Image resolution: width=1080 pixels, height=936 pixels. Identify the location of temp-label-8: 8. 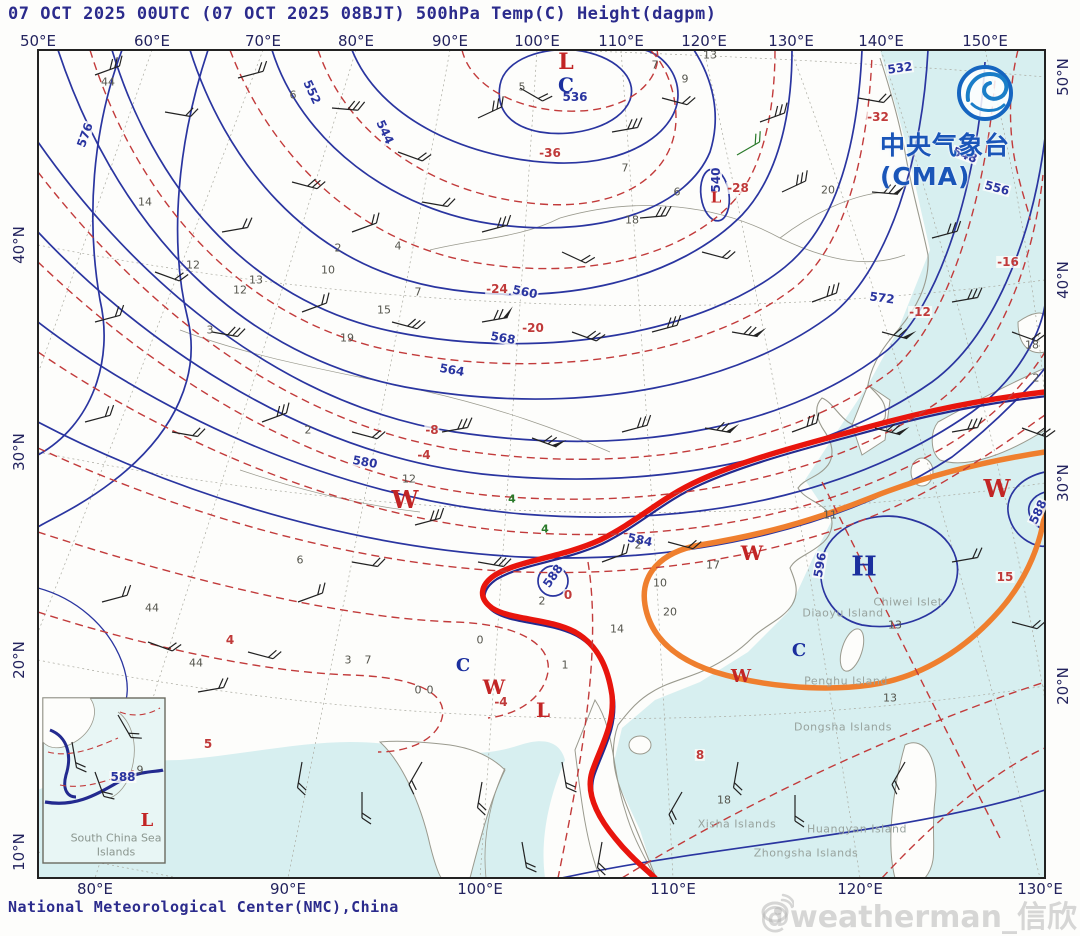
(700, 755).